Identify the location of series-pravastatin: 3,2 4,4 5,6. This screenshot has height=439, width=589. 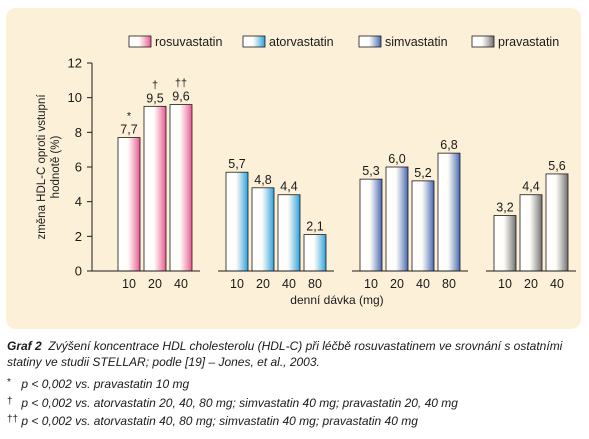
(531, 215).